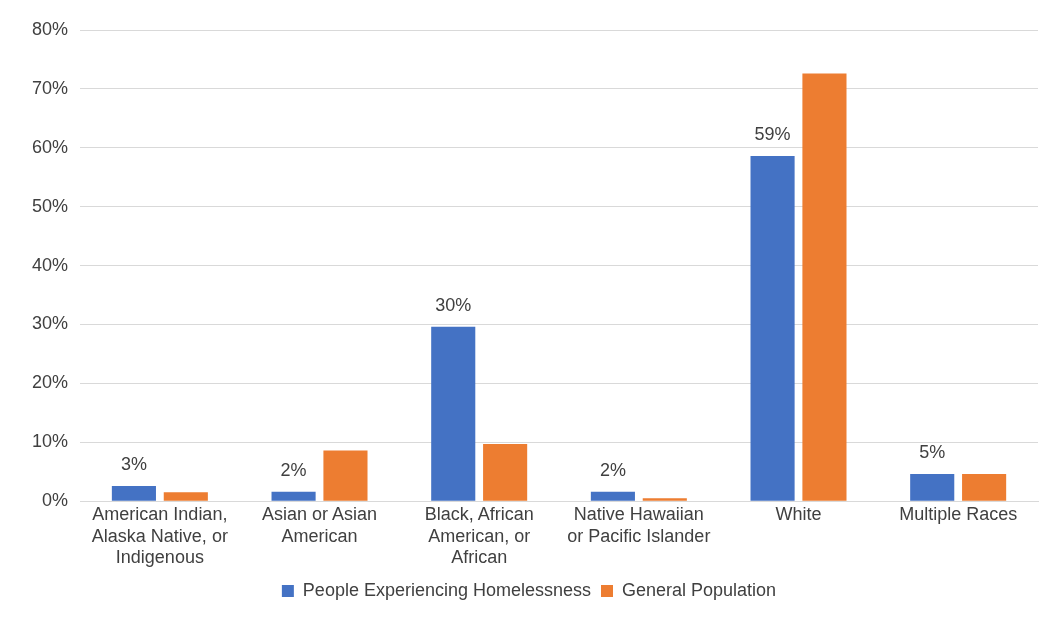 This screenshot has height=620, width=1048. What do you see at coordinates (133, 463) in the screenshot?
I see `data-label: 3%` at bounding box center [133, 463].